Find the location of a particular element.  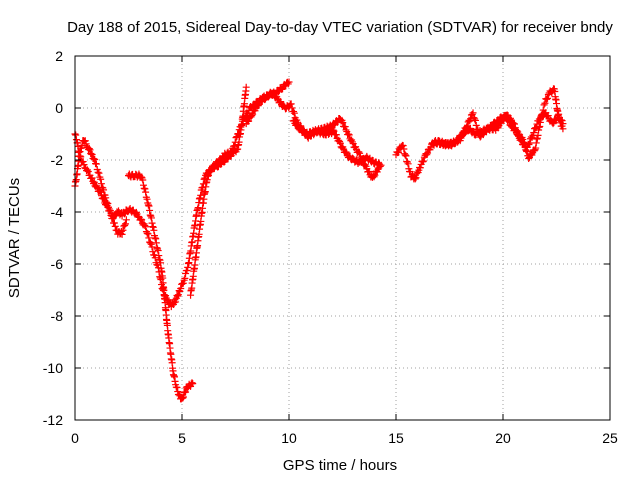

x-tick-label: 0 is located at coordinates (75, 438).